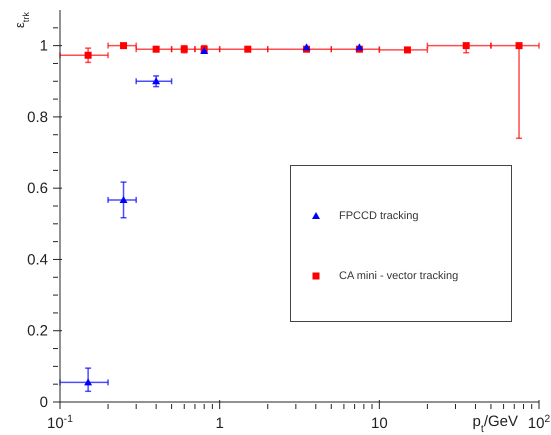  What do you see at coordinates (379, 423) in the screenshot?
I see `x-tick-label: 10` at bounding box center [379, 423].